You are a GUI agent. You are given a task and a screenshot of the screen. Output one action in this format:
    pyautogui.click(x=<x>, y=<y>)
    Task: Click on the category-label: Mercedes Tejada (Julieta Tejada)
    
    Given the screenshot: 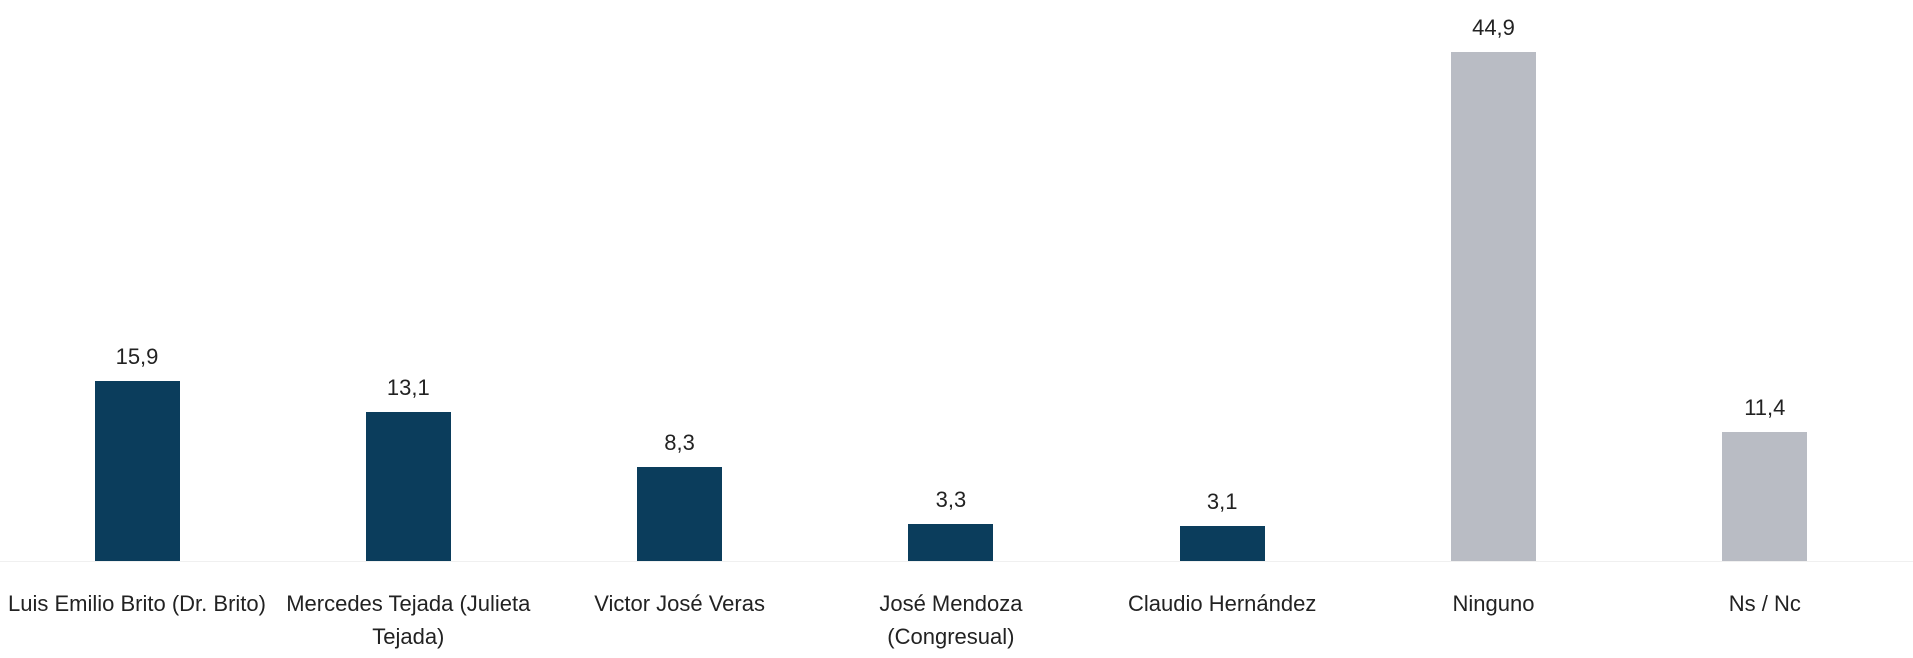 What is the action you would take?
    pyautogui.click(x=408, y=620)
    